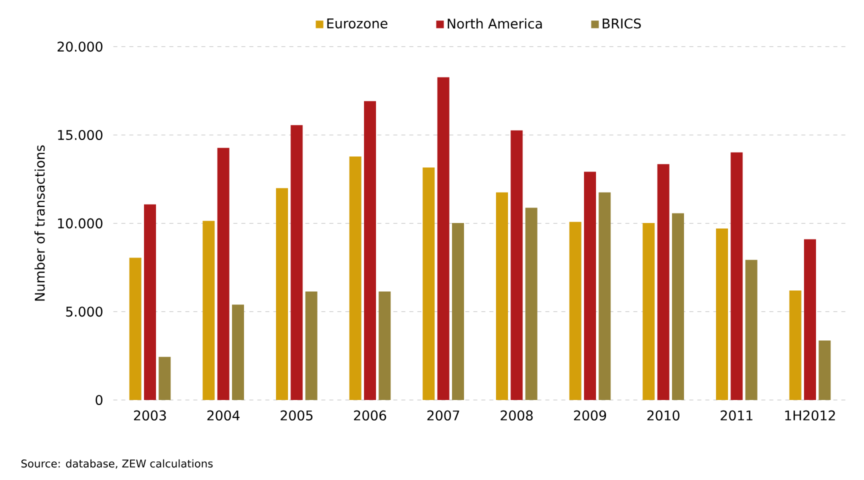 The image size is (864, 480). Describe the element at coordinates (117, 464) in the screenshot. I see `source-note: Source: database, ZEW calculations` at that location.